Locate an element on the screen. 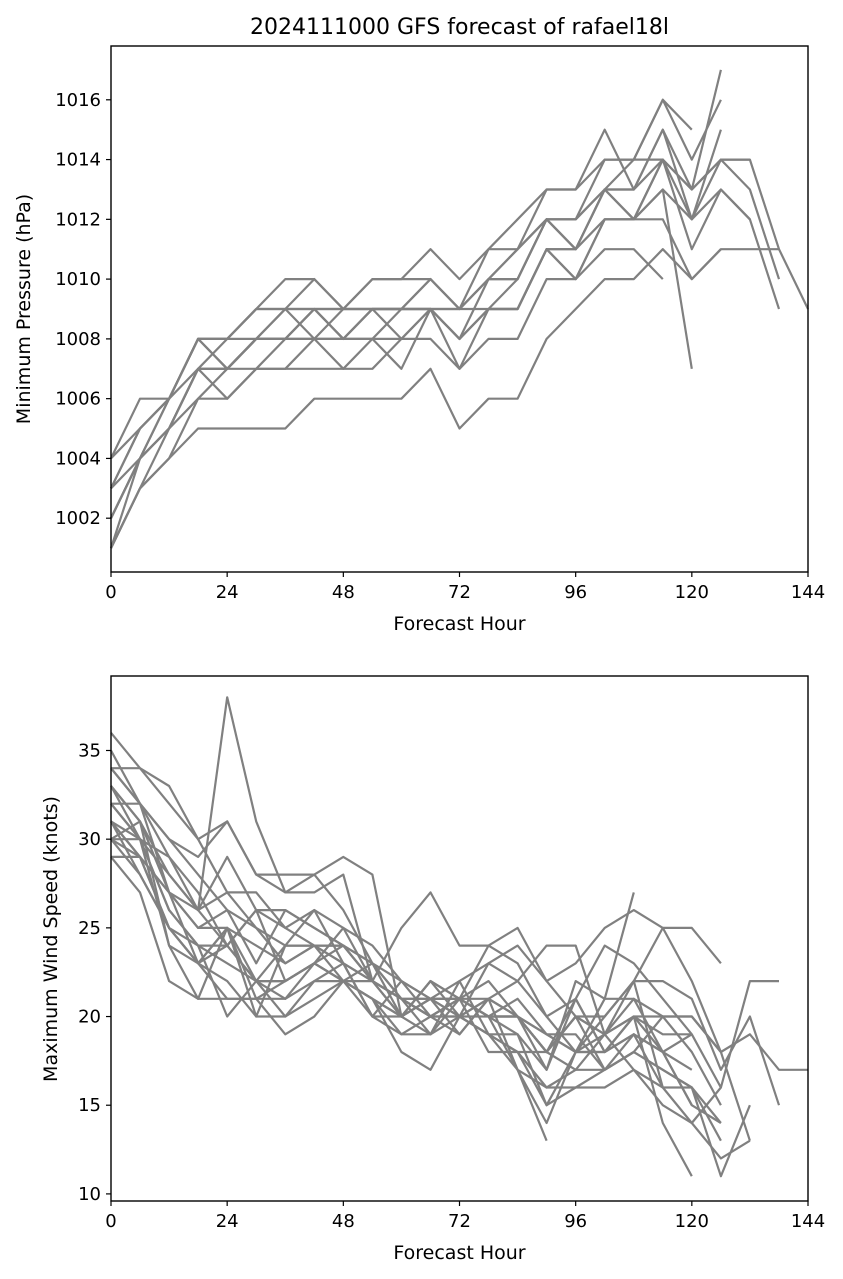 The width and height of the screenshot is (843, 1279). pressure-x-ticks: 0 24 48 72 96 120 144 is located at coordinates (465, 587).